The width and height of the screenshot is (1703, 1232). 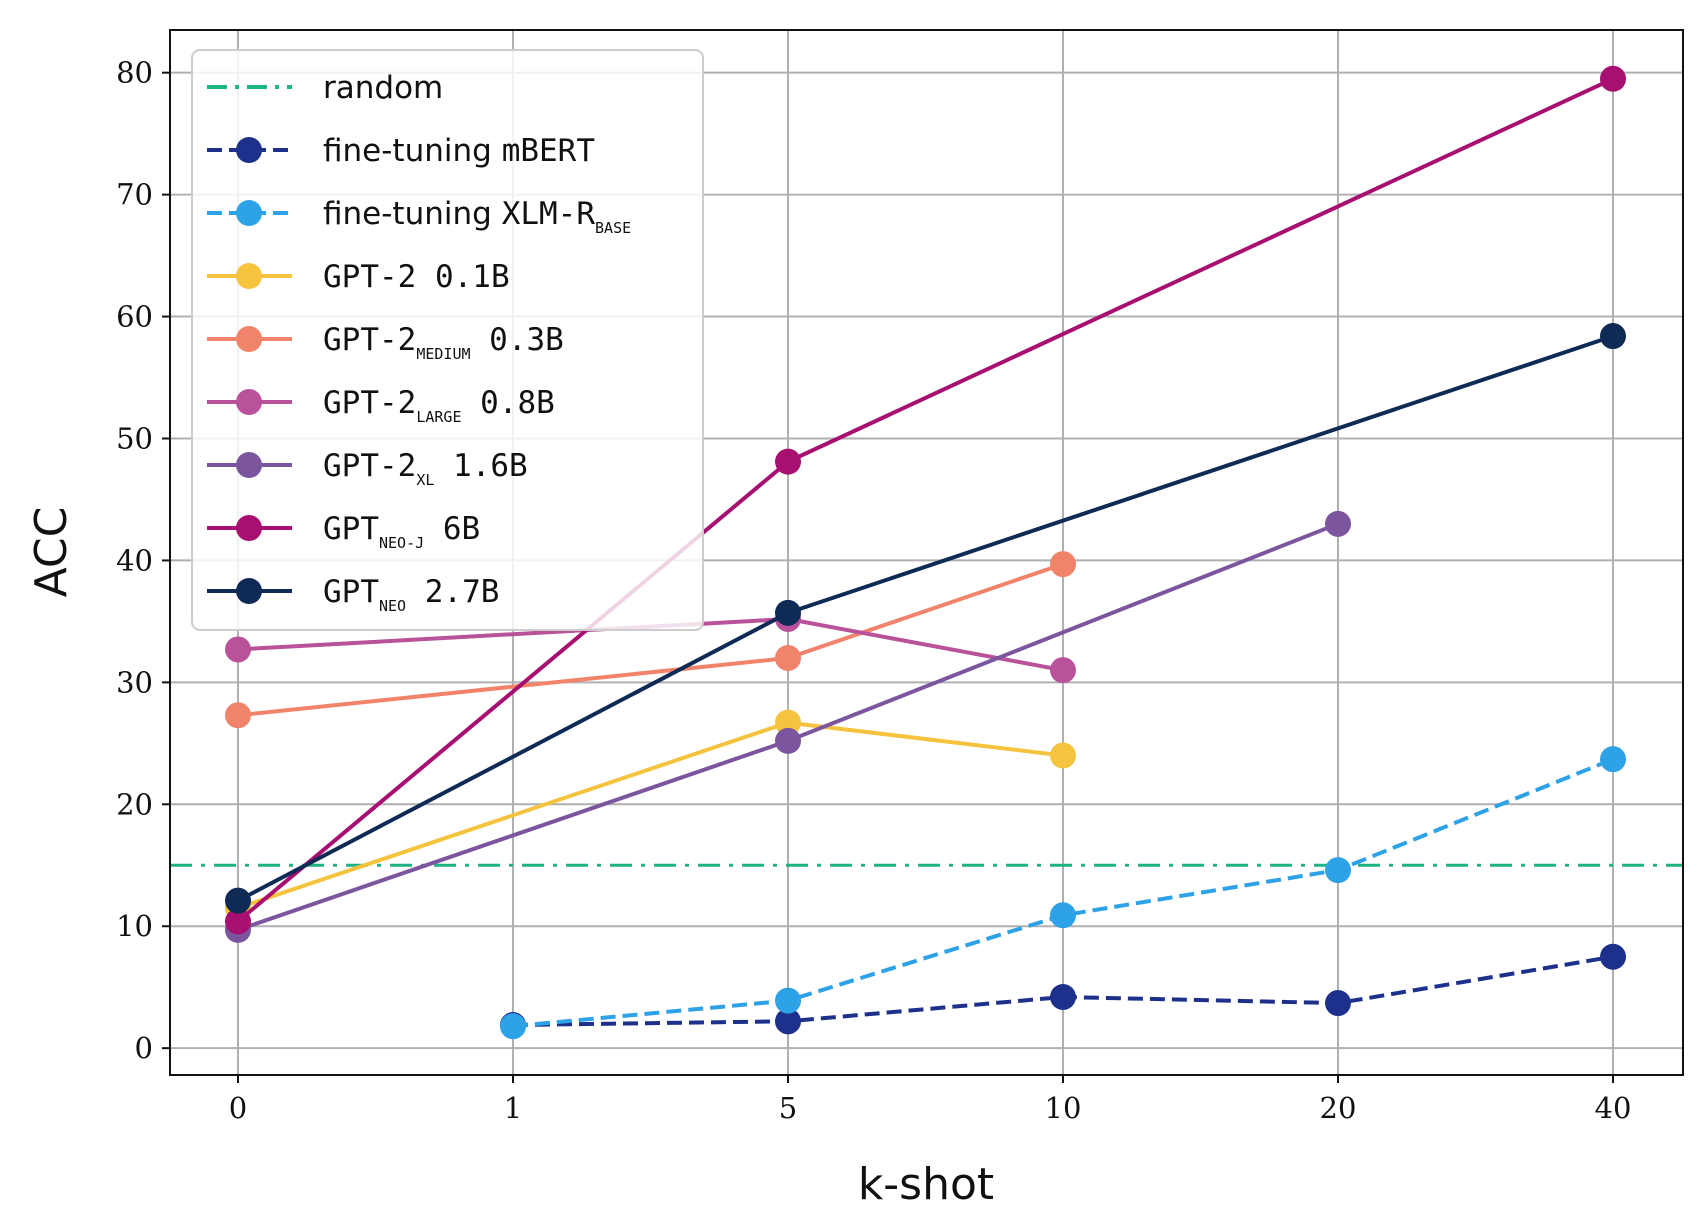 I want to click on data-point-1-k5, so click(x=788, y=1000).